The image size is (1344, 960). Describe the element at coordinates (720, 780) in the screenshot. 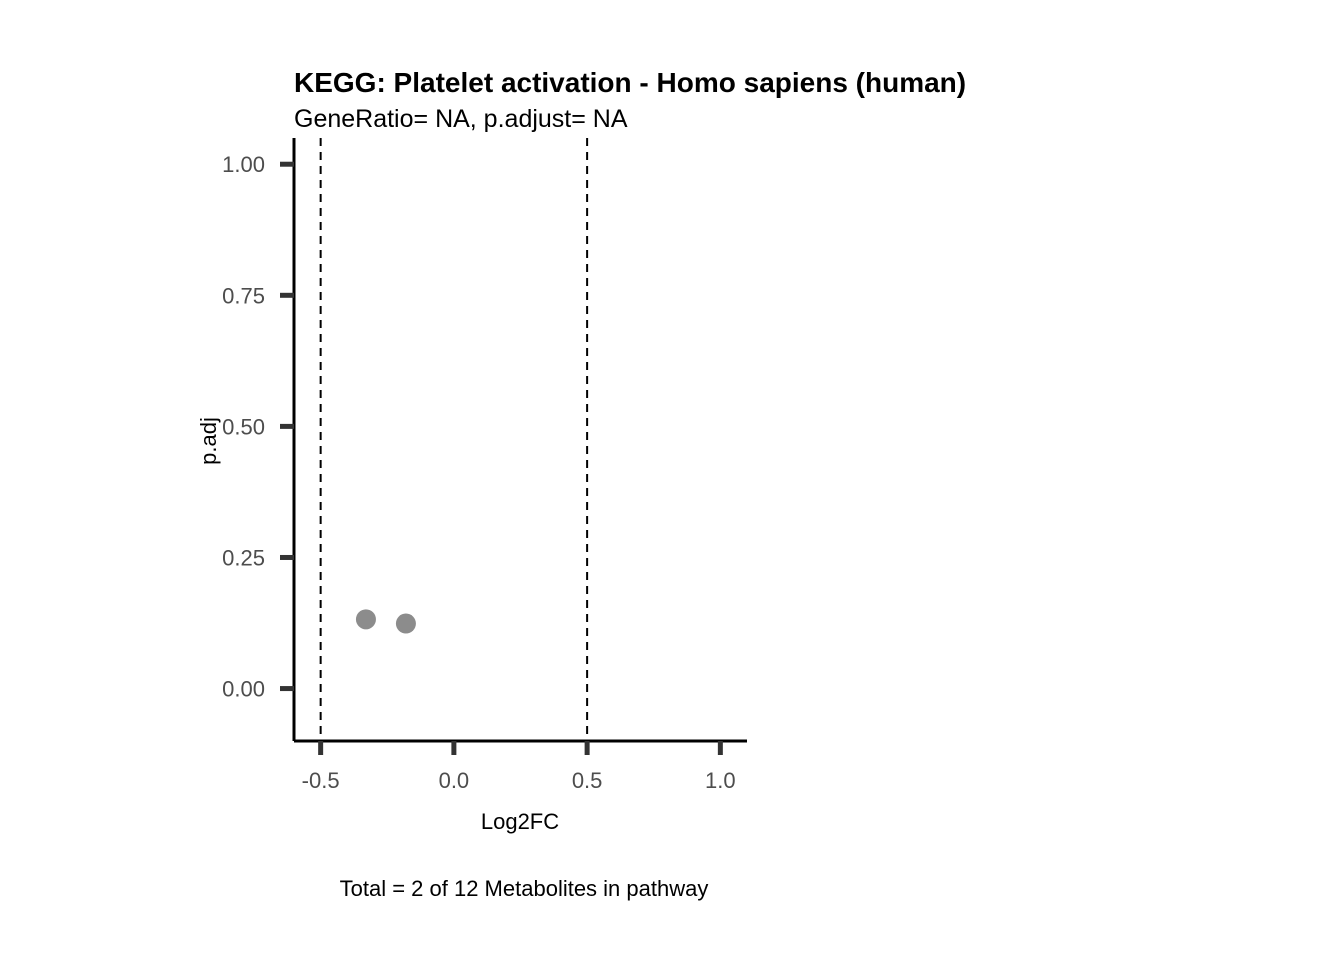

I see `x-tick-label: 1.0` at that location.